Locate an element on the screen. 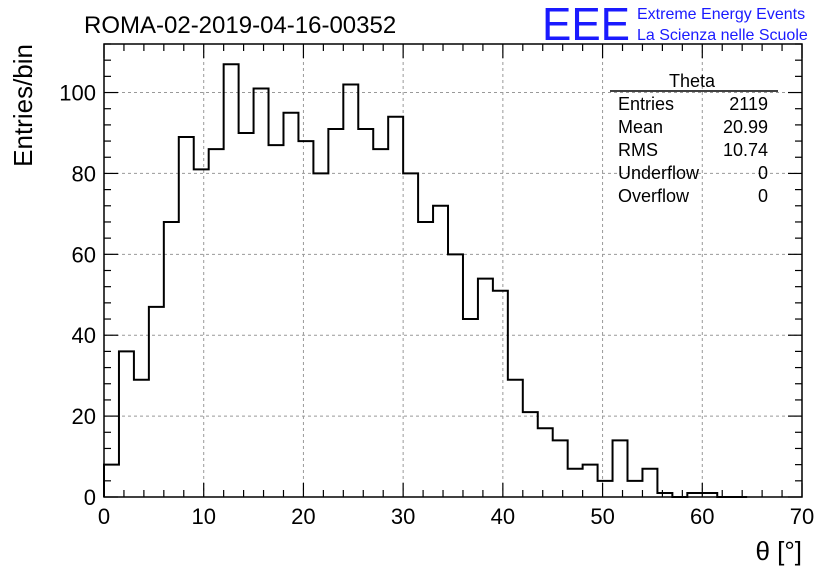  stats-label: RMS is located at coordinates (638, 150).